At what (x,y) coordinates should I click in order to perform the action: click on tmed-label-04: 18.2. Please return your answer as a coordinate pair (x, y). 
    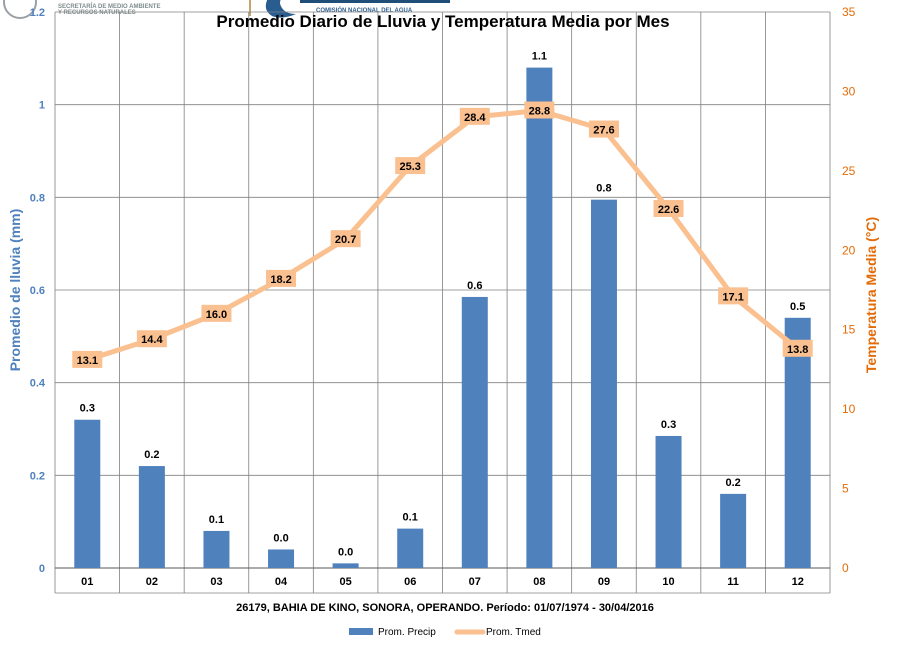
    Looking at the image, I should click on (280, 280).